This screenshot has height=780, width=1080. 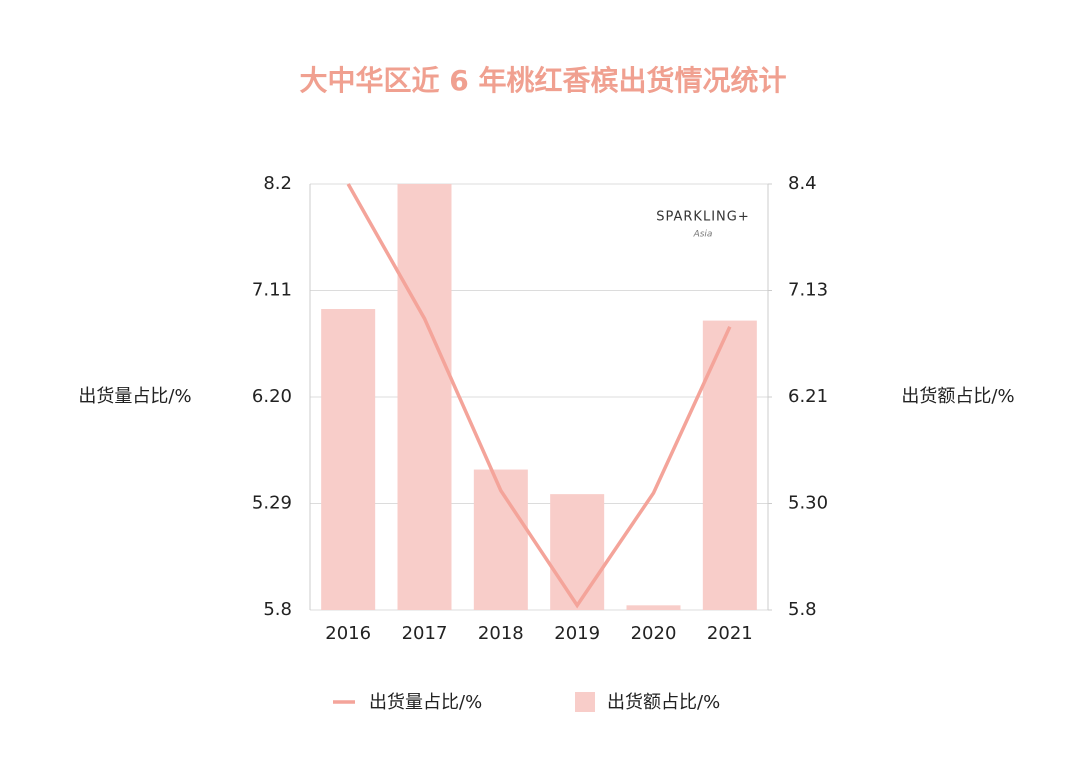 I want to click on y-tick-label: 7.11, so click(x=272, y=290).